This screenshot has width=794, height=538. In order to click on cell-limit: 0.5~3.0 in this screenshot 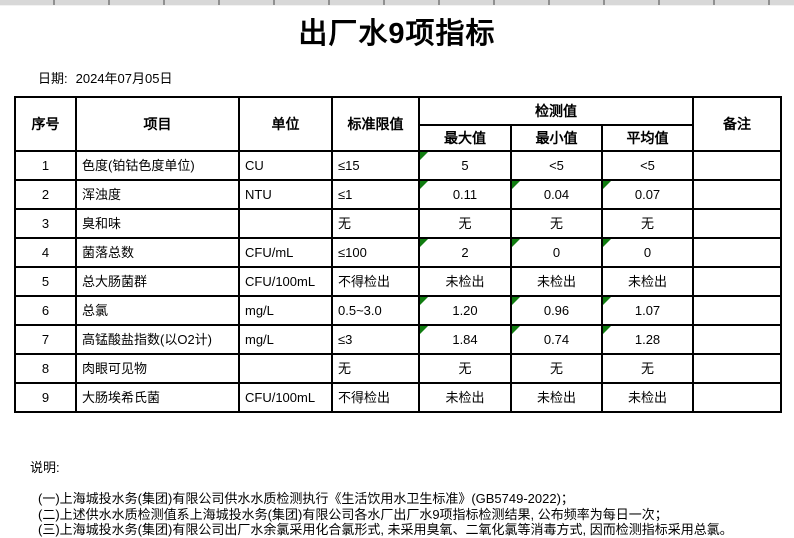, I will do `click(375, 310)`.